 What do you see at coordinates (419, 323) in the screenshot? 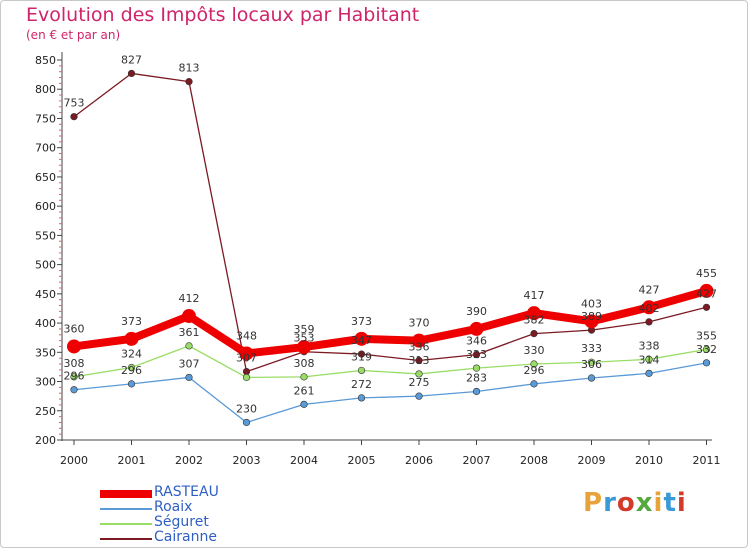
I see `data-label: 370` at bounding box center [419, 323].